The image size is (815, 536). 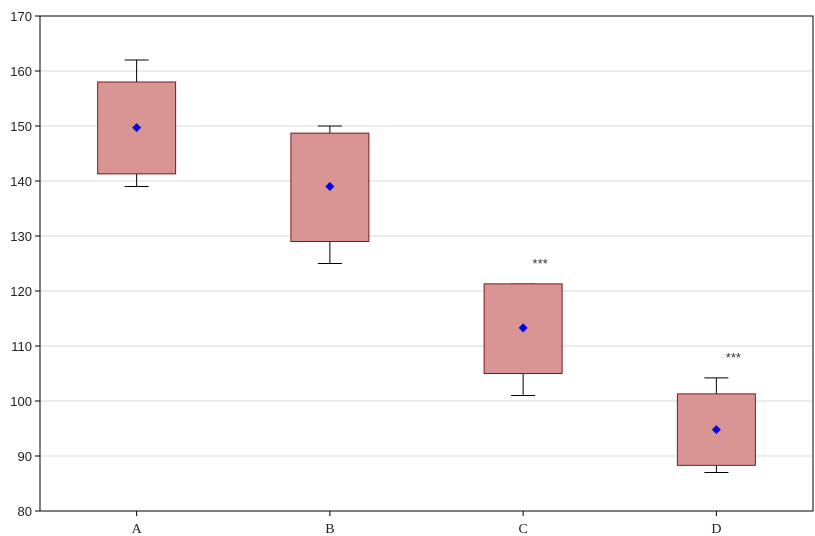 I want to click on y-tick-label: 90, so click(x=25, y=456).